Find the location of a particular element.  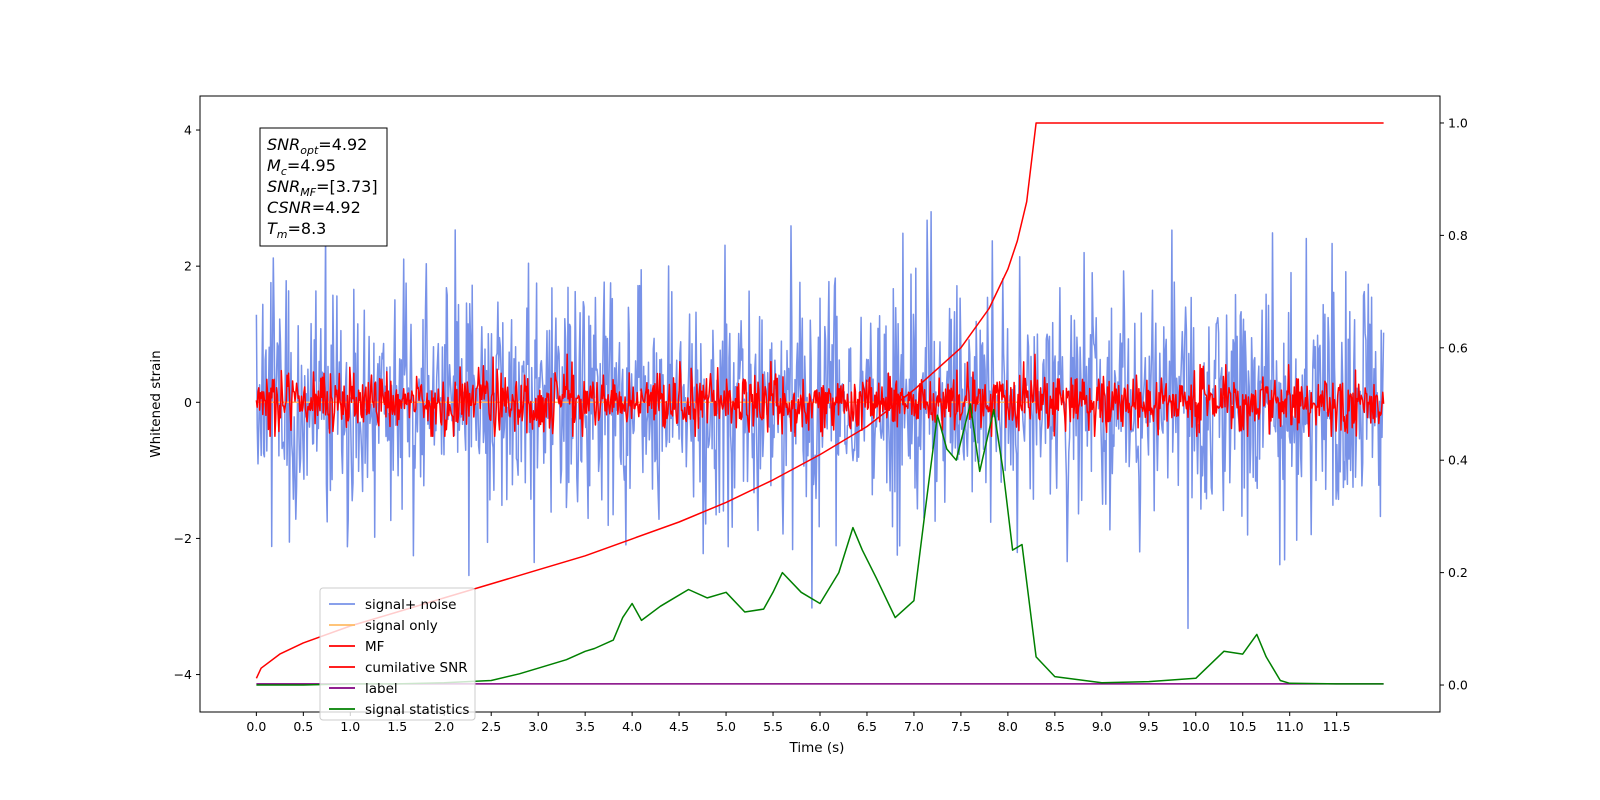

x-tick-label: 6.0 is located at coordinates (820, 726).